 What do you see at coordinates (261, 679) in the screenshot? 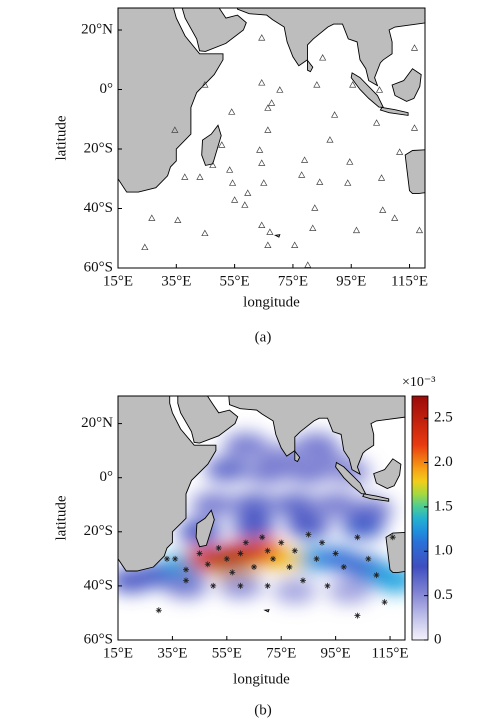
I see `x-axis-label: longitude` at bounding box center [261, 679].